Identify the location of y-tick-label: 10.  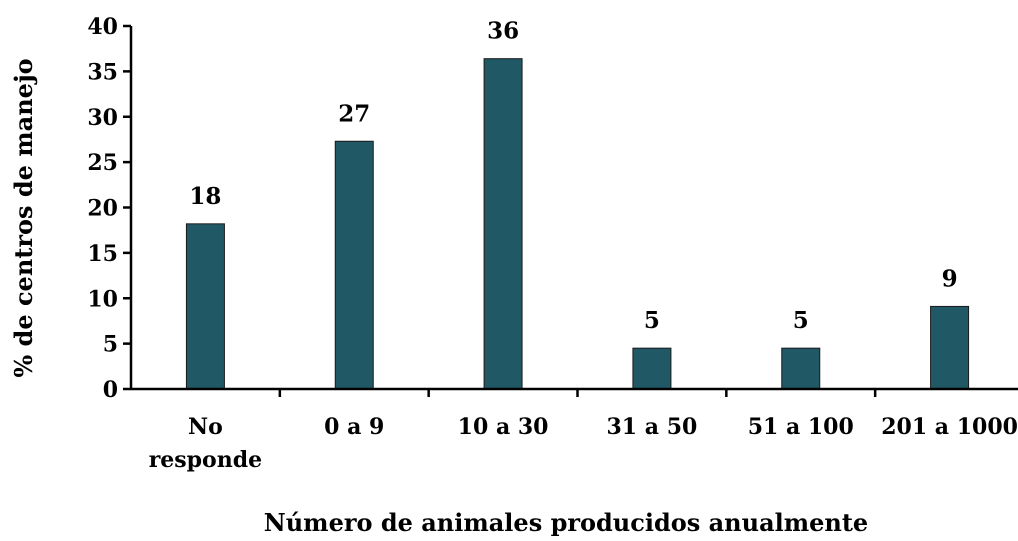
(102, 299).